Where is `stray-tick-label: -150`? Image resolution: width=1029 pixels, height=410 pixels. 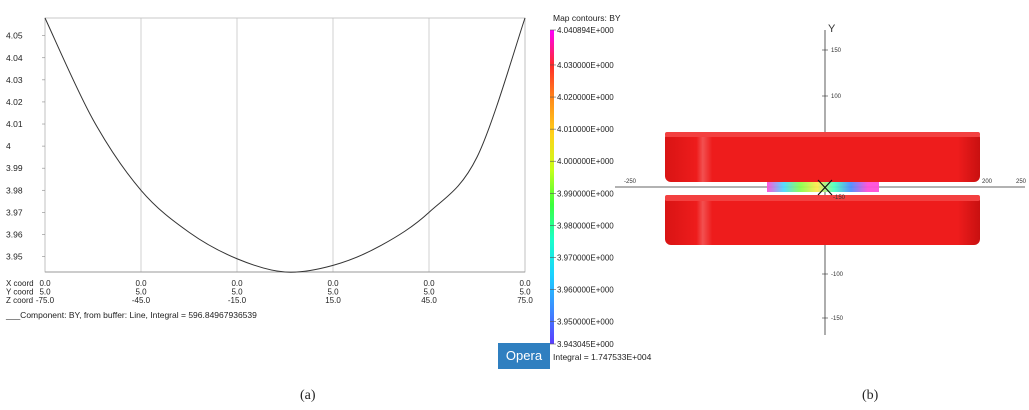
stray-tick-label: -150 is located at coordinates (839, 198).